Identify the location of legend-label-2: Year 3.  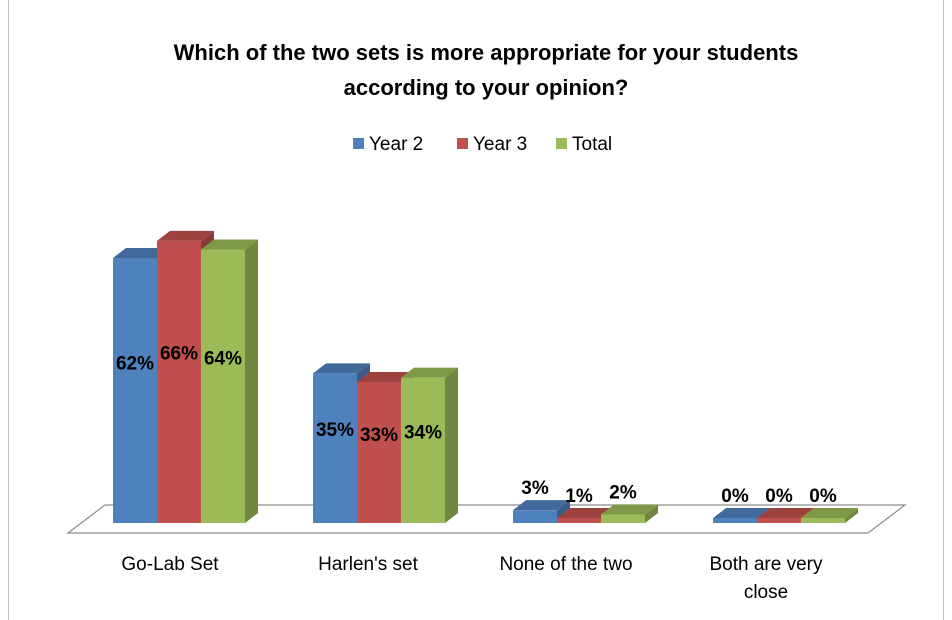
(500, 144).